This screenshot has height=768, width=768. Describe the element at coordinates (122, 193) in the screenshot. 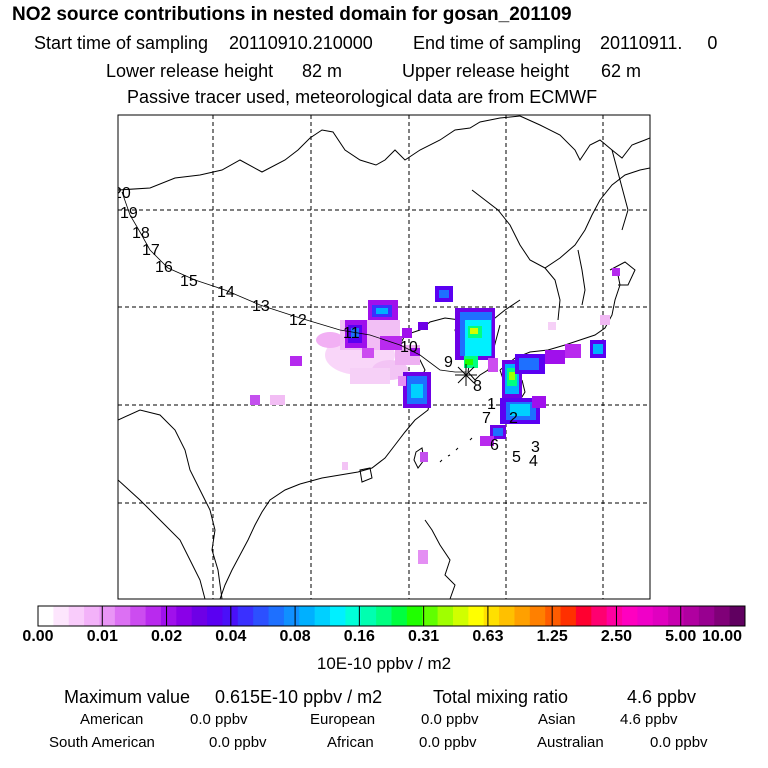

I see `traj-label-20: 20` at that location.